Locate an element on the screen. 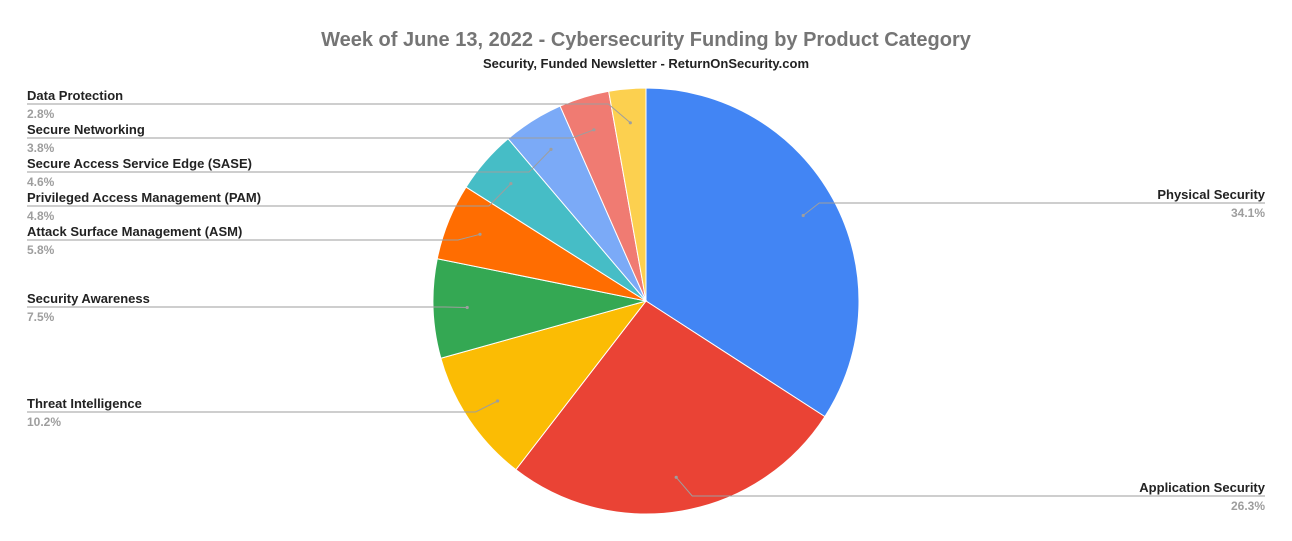  pie-slice-threat-intelligence is located at coordinates (544, 385).